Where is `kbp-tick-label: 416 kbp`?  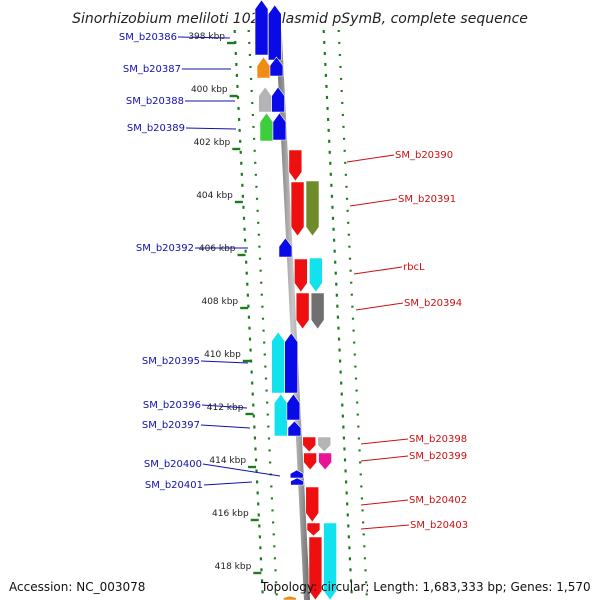 kbp-tick-label: 416 kbp is located at coordinates (230, 514).